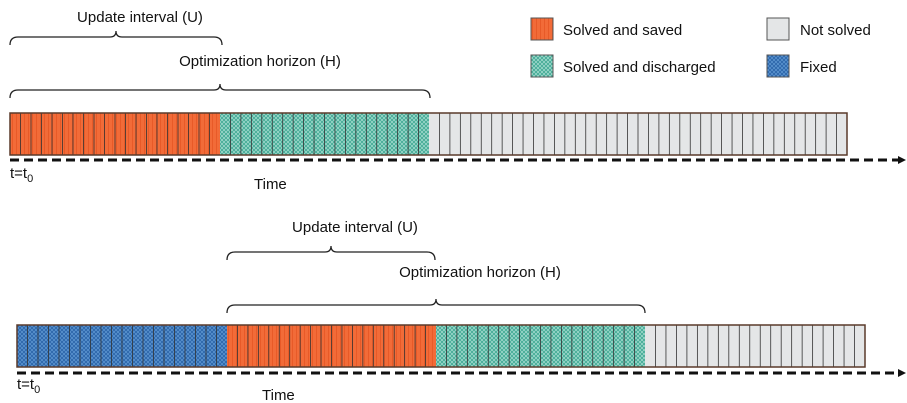 This screenshot has width=907, height=403. I want to click on legend-label: Solved and discharged, so click(639, 67).